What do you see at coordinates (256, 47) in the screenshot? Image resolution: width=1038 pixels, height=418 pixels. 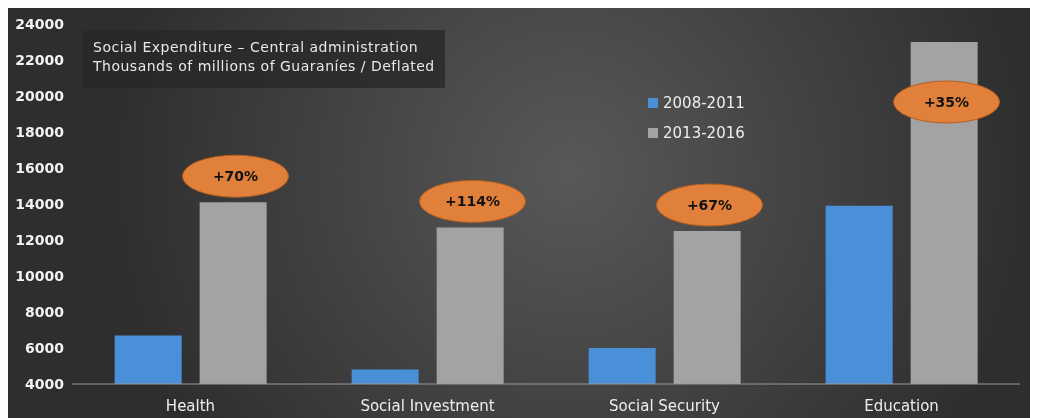 I see `text: Social Expenditure – Central administration` at bounding box center [256, 47].